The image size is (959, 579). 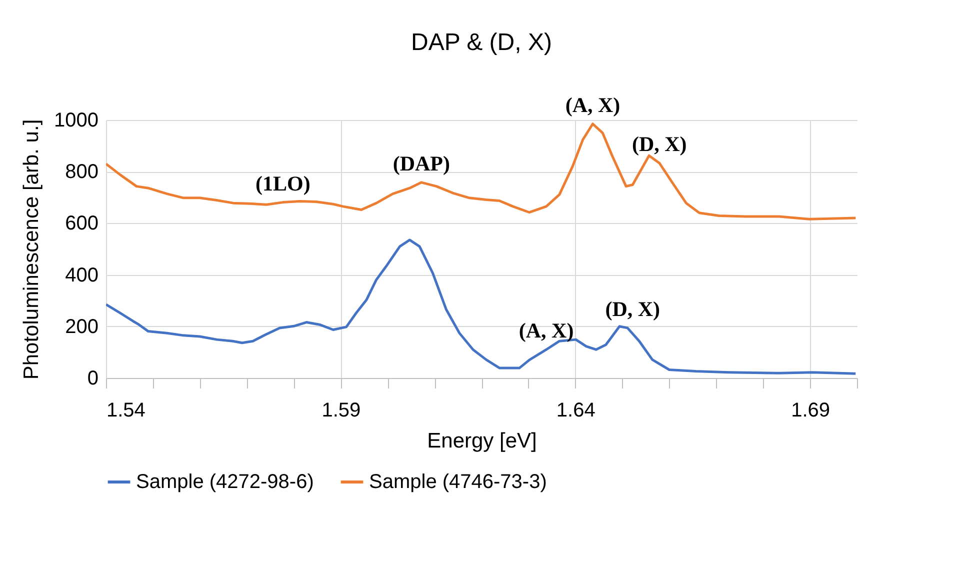 What do you see at coordinates (283, 183) in the screenshot?
I see `annotation: (1LO)` at bounding box center [283, 183].